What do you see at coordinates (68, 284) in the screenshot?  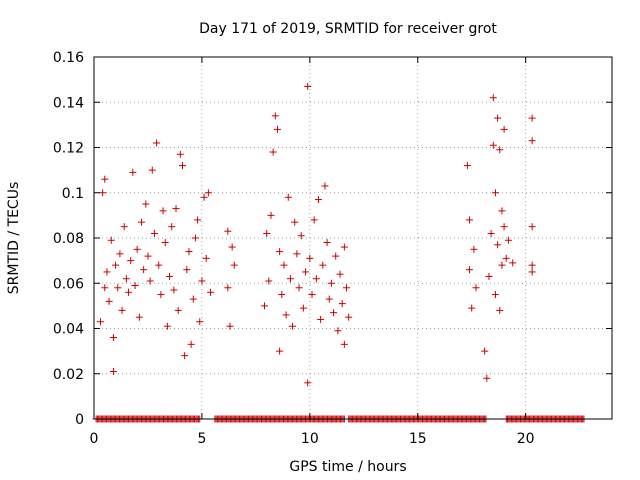 I see `y-tick-label: 0.06` at bounding box center [68, 284].